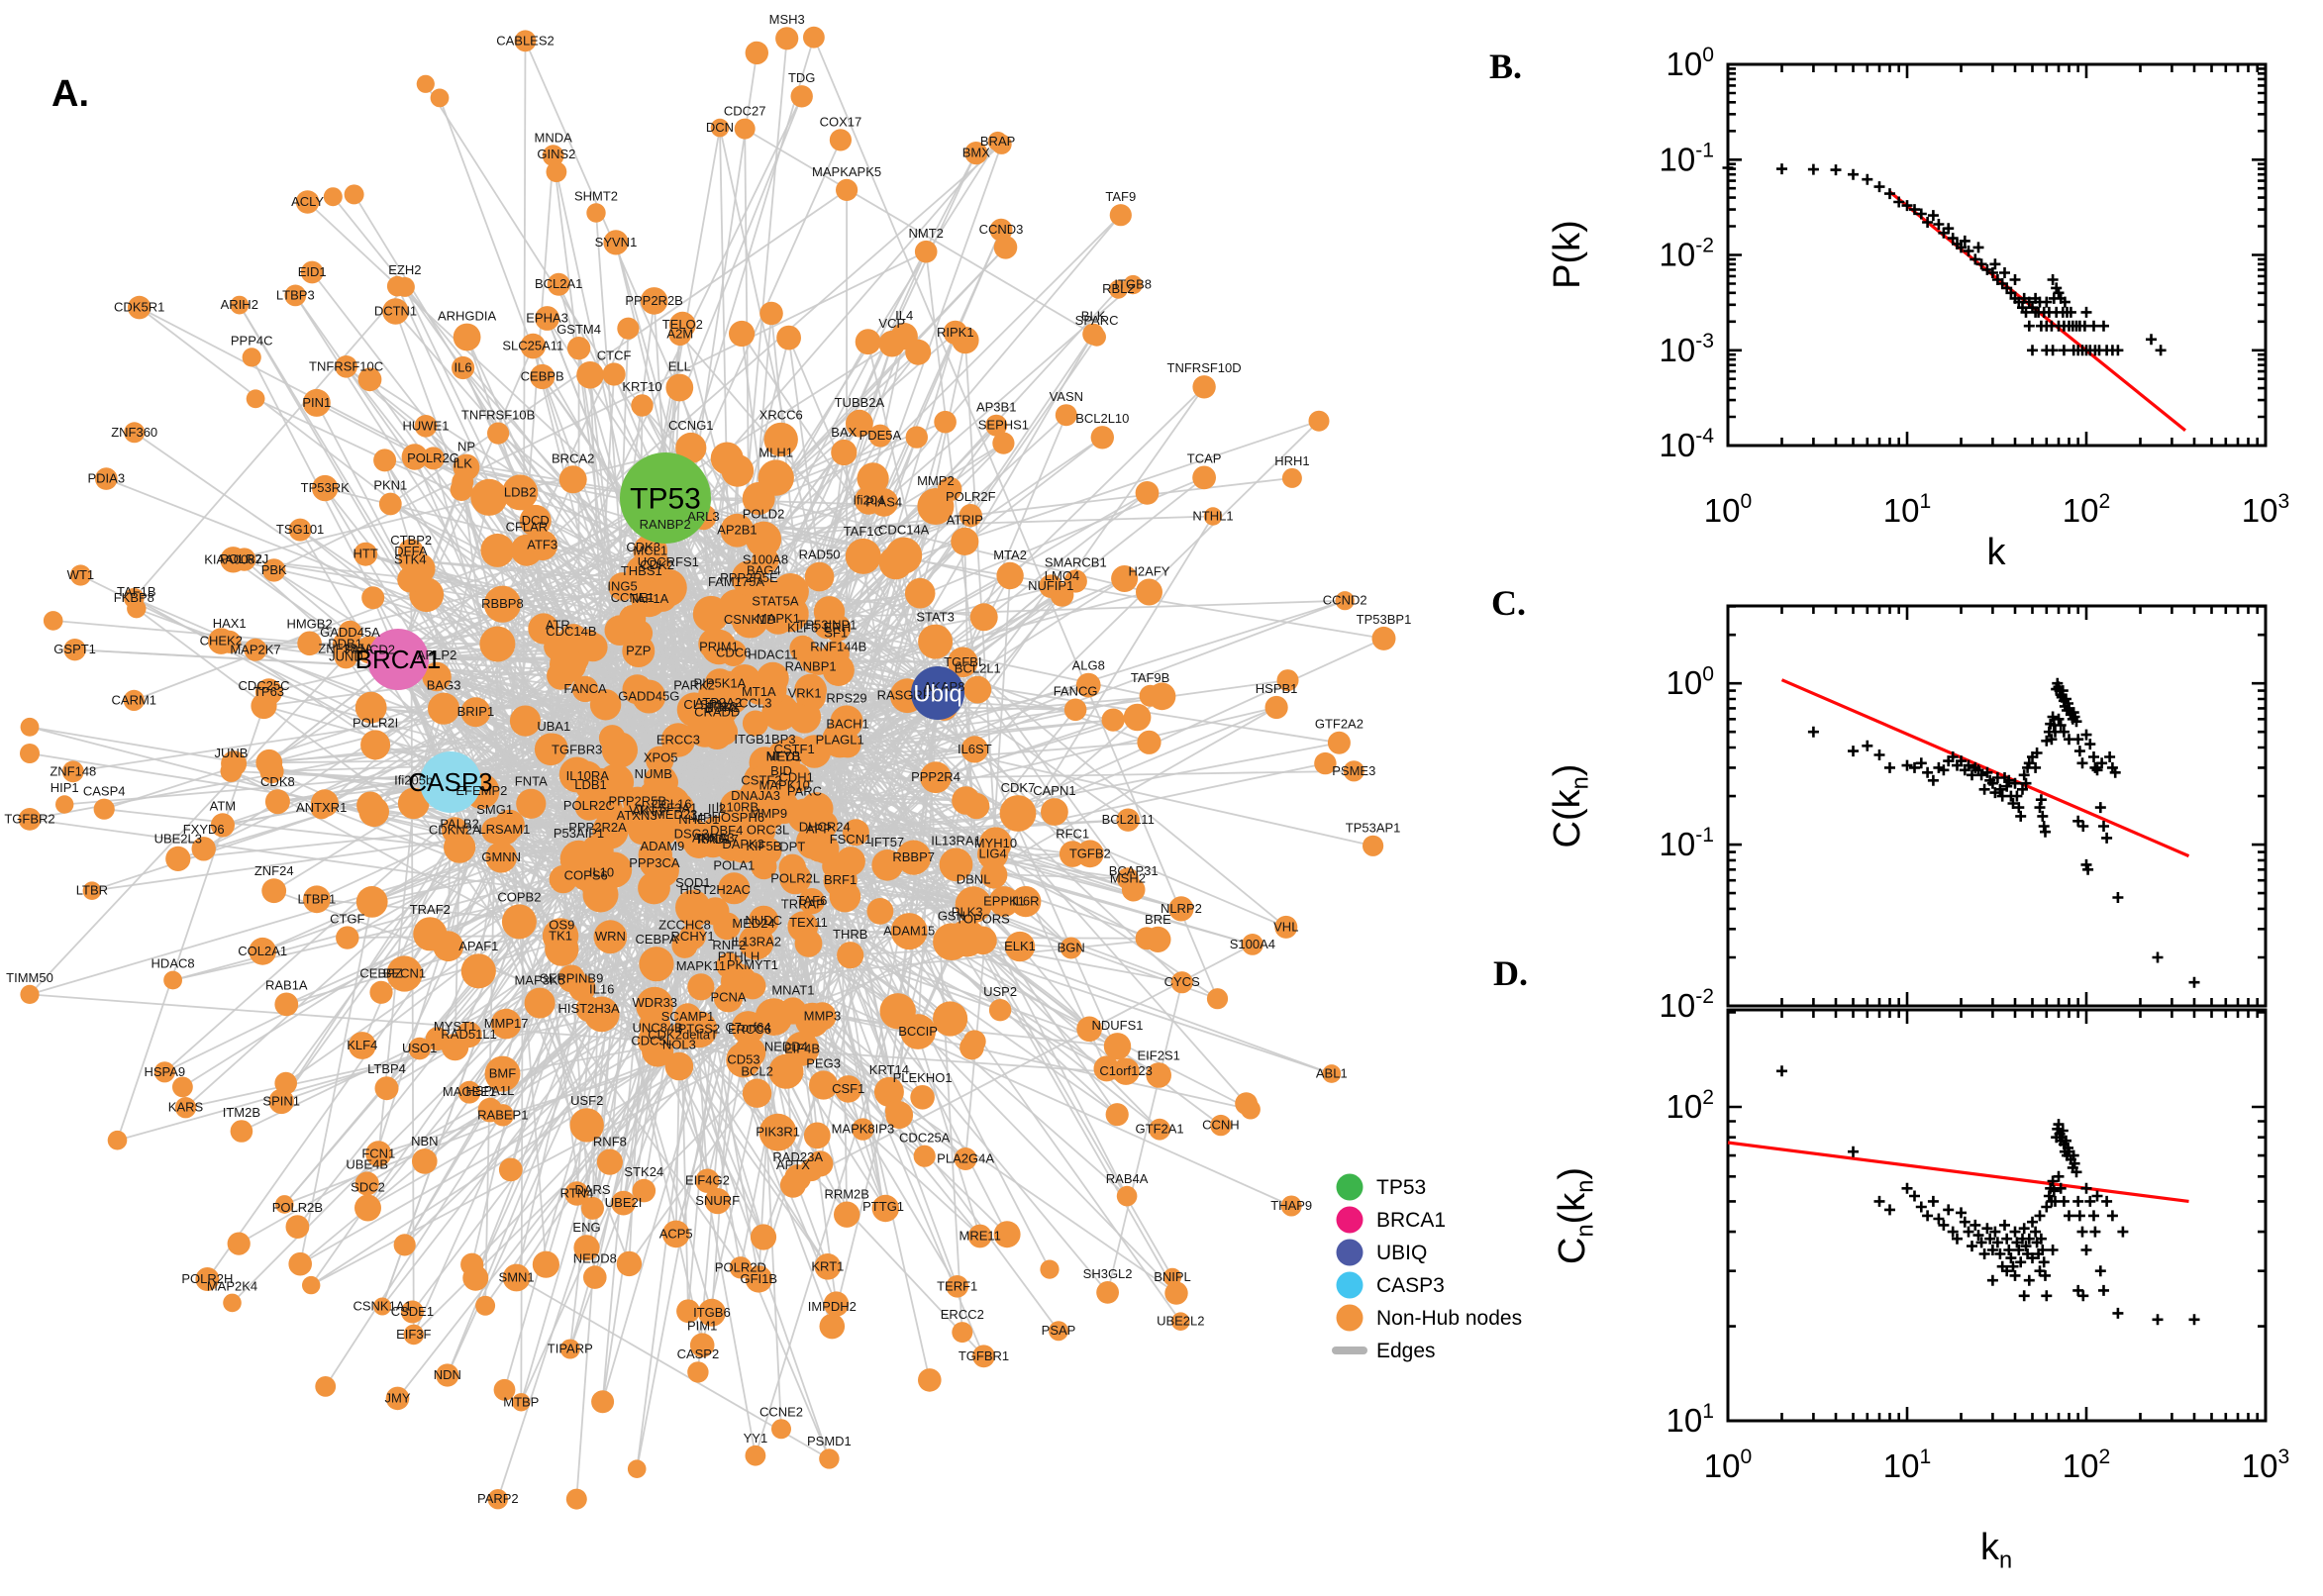 This screenshot has width=2323, height=1596. What do you see at coordinates (378, 1153) in the screenshot?
I see `svg-text: FCN1` at bounding box center [378, 1153].